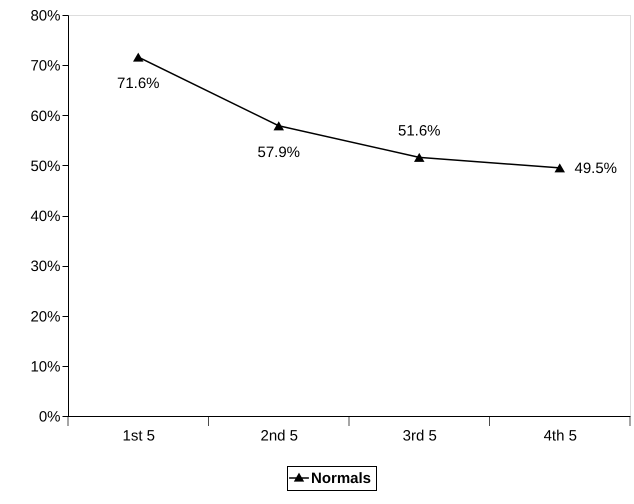  What do you see at coordinates (49, 417) in the screenshot?
I see `y-tick-label: 0%` at bounding box center [49, 417].